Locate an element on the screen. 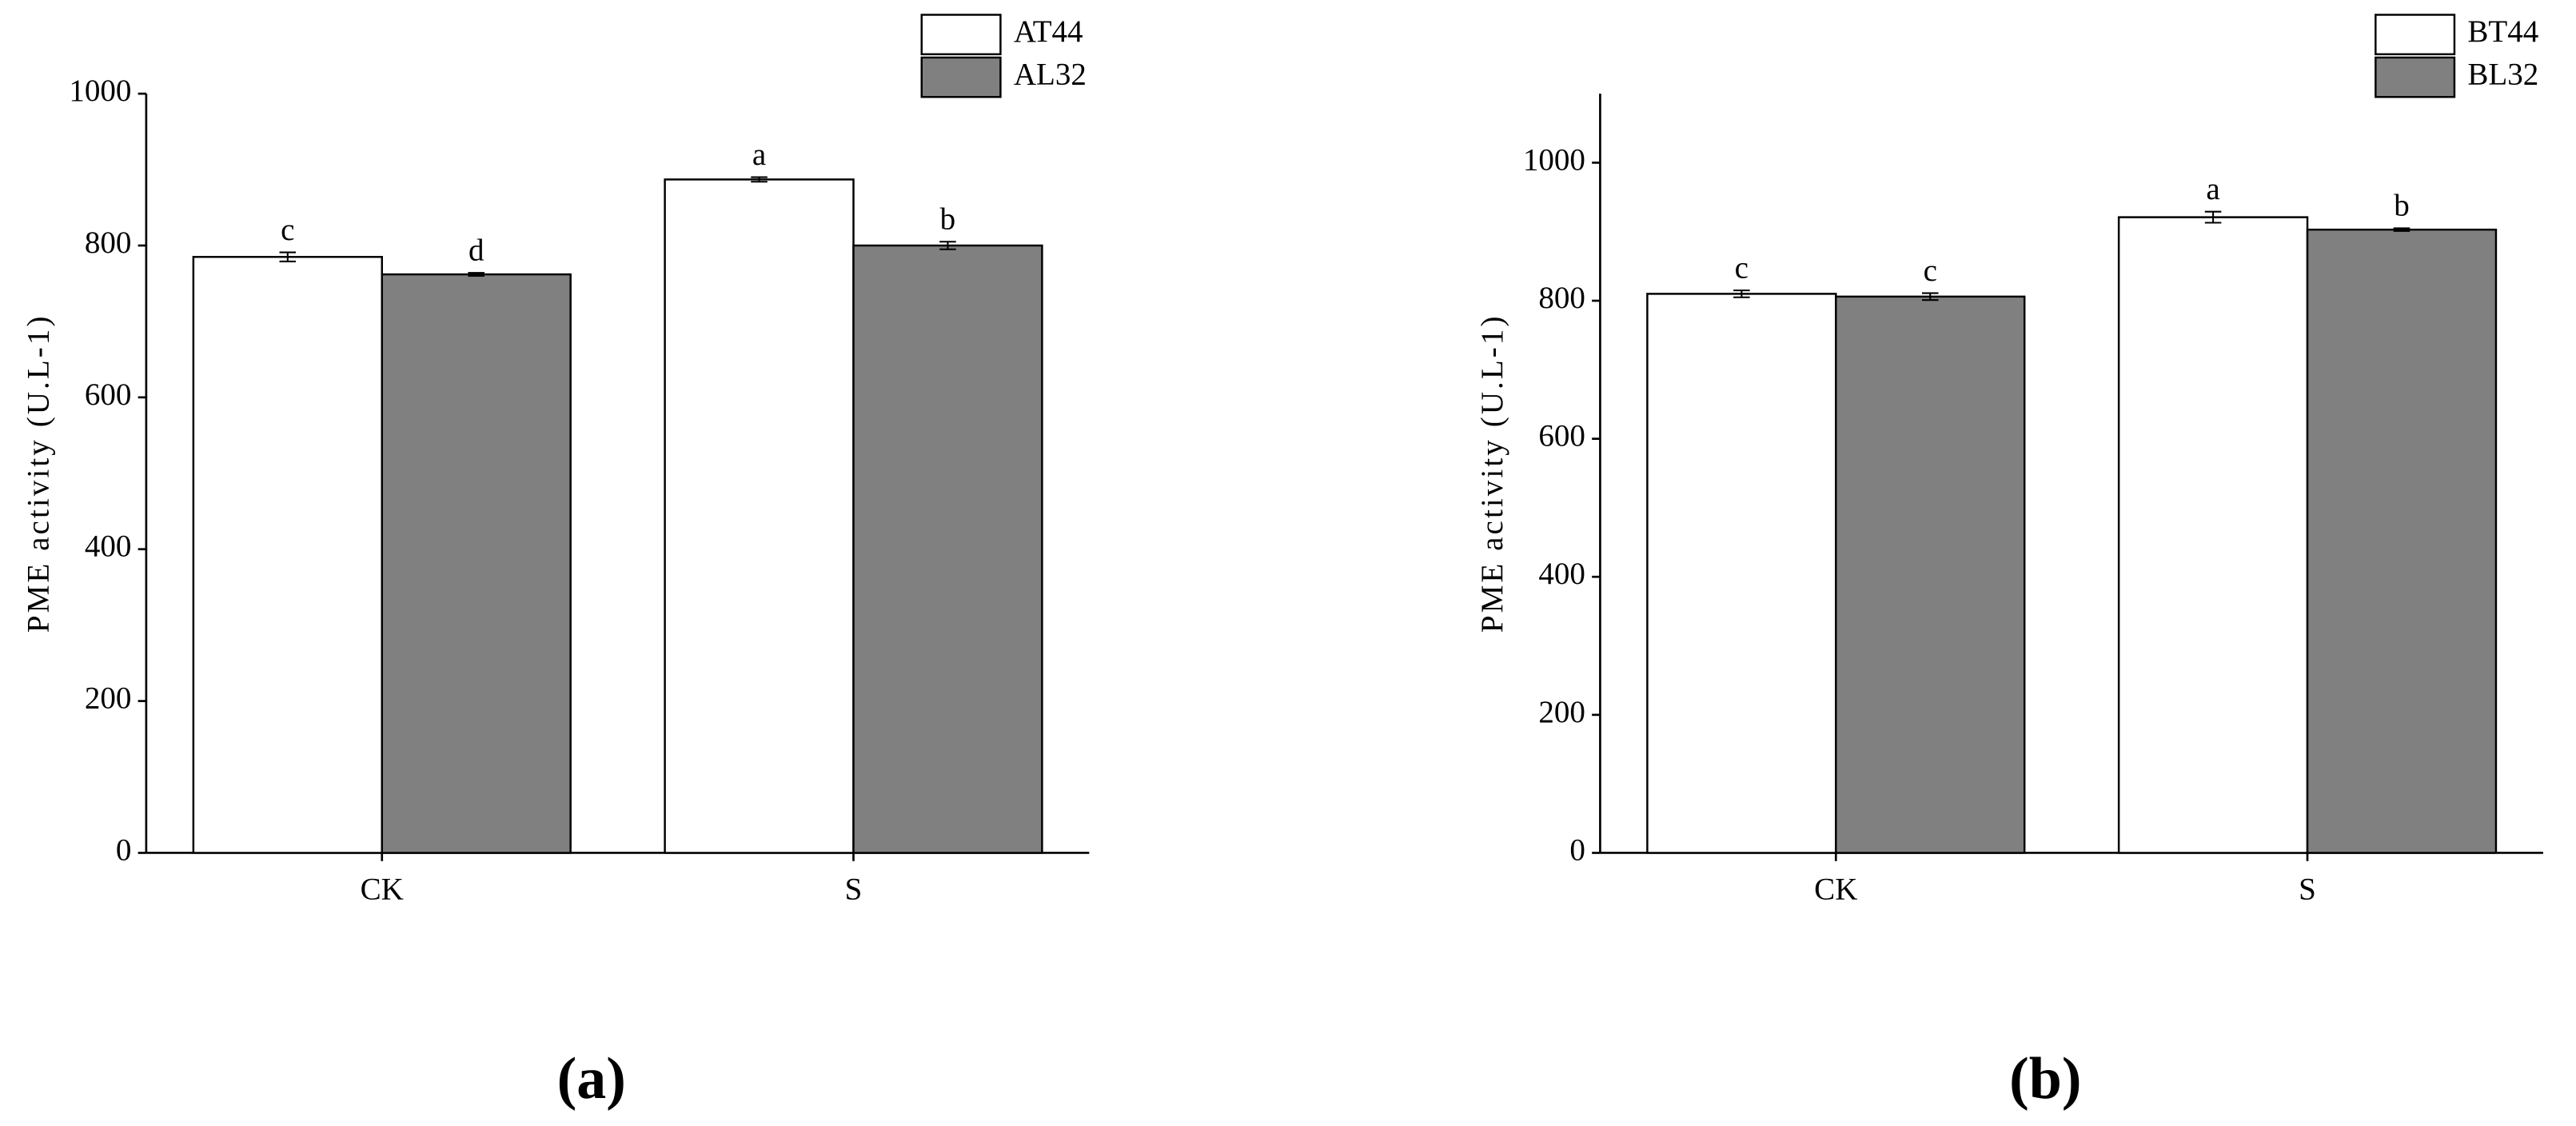 This screenshot has height=1126, width=2576. legend-label: BL32 is located at coordinates (2502, 75).